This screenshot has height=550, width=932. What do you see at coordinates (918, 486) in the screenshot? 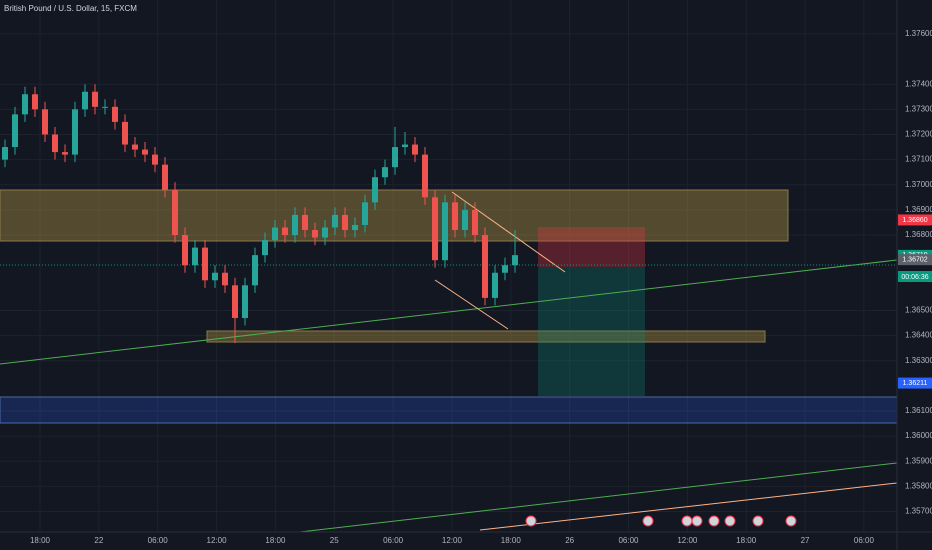
I see `y-tick-label: 1.35800` at bounding box center [918, 486].